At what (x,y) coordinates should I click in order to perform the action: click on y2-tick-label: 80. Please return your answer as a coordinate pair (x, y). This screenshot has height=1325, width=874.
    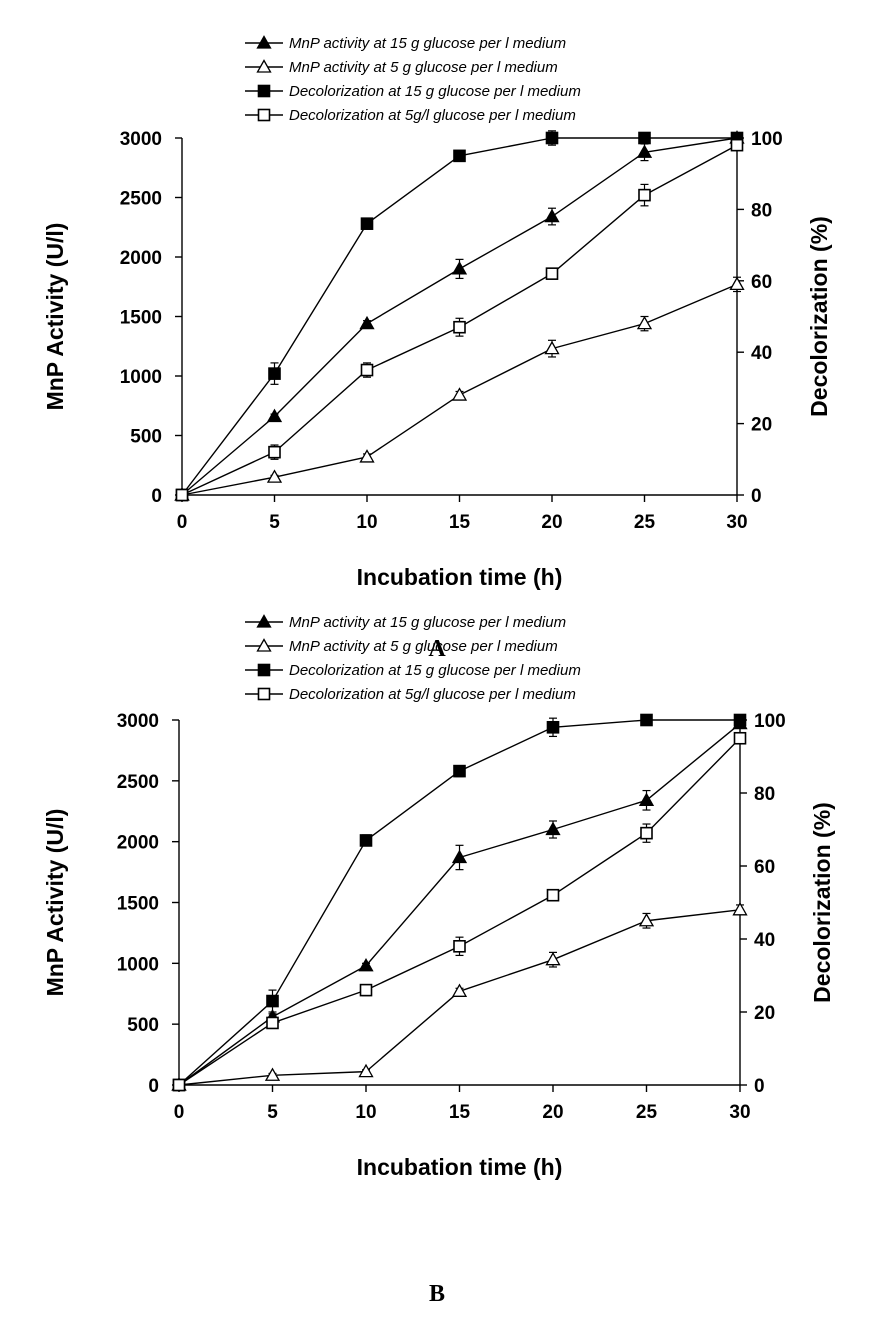
    Looking at the image, I should click on (761, 210).